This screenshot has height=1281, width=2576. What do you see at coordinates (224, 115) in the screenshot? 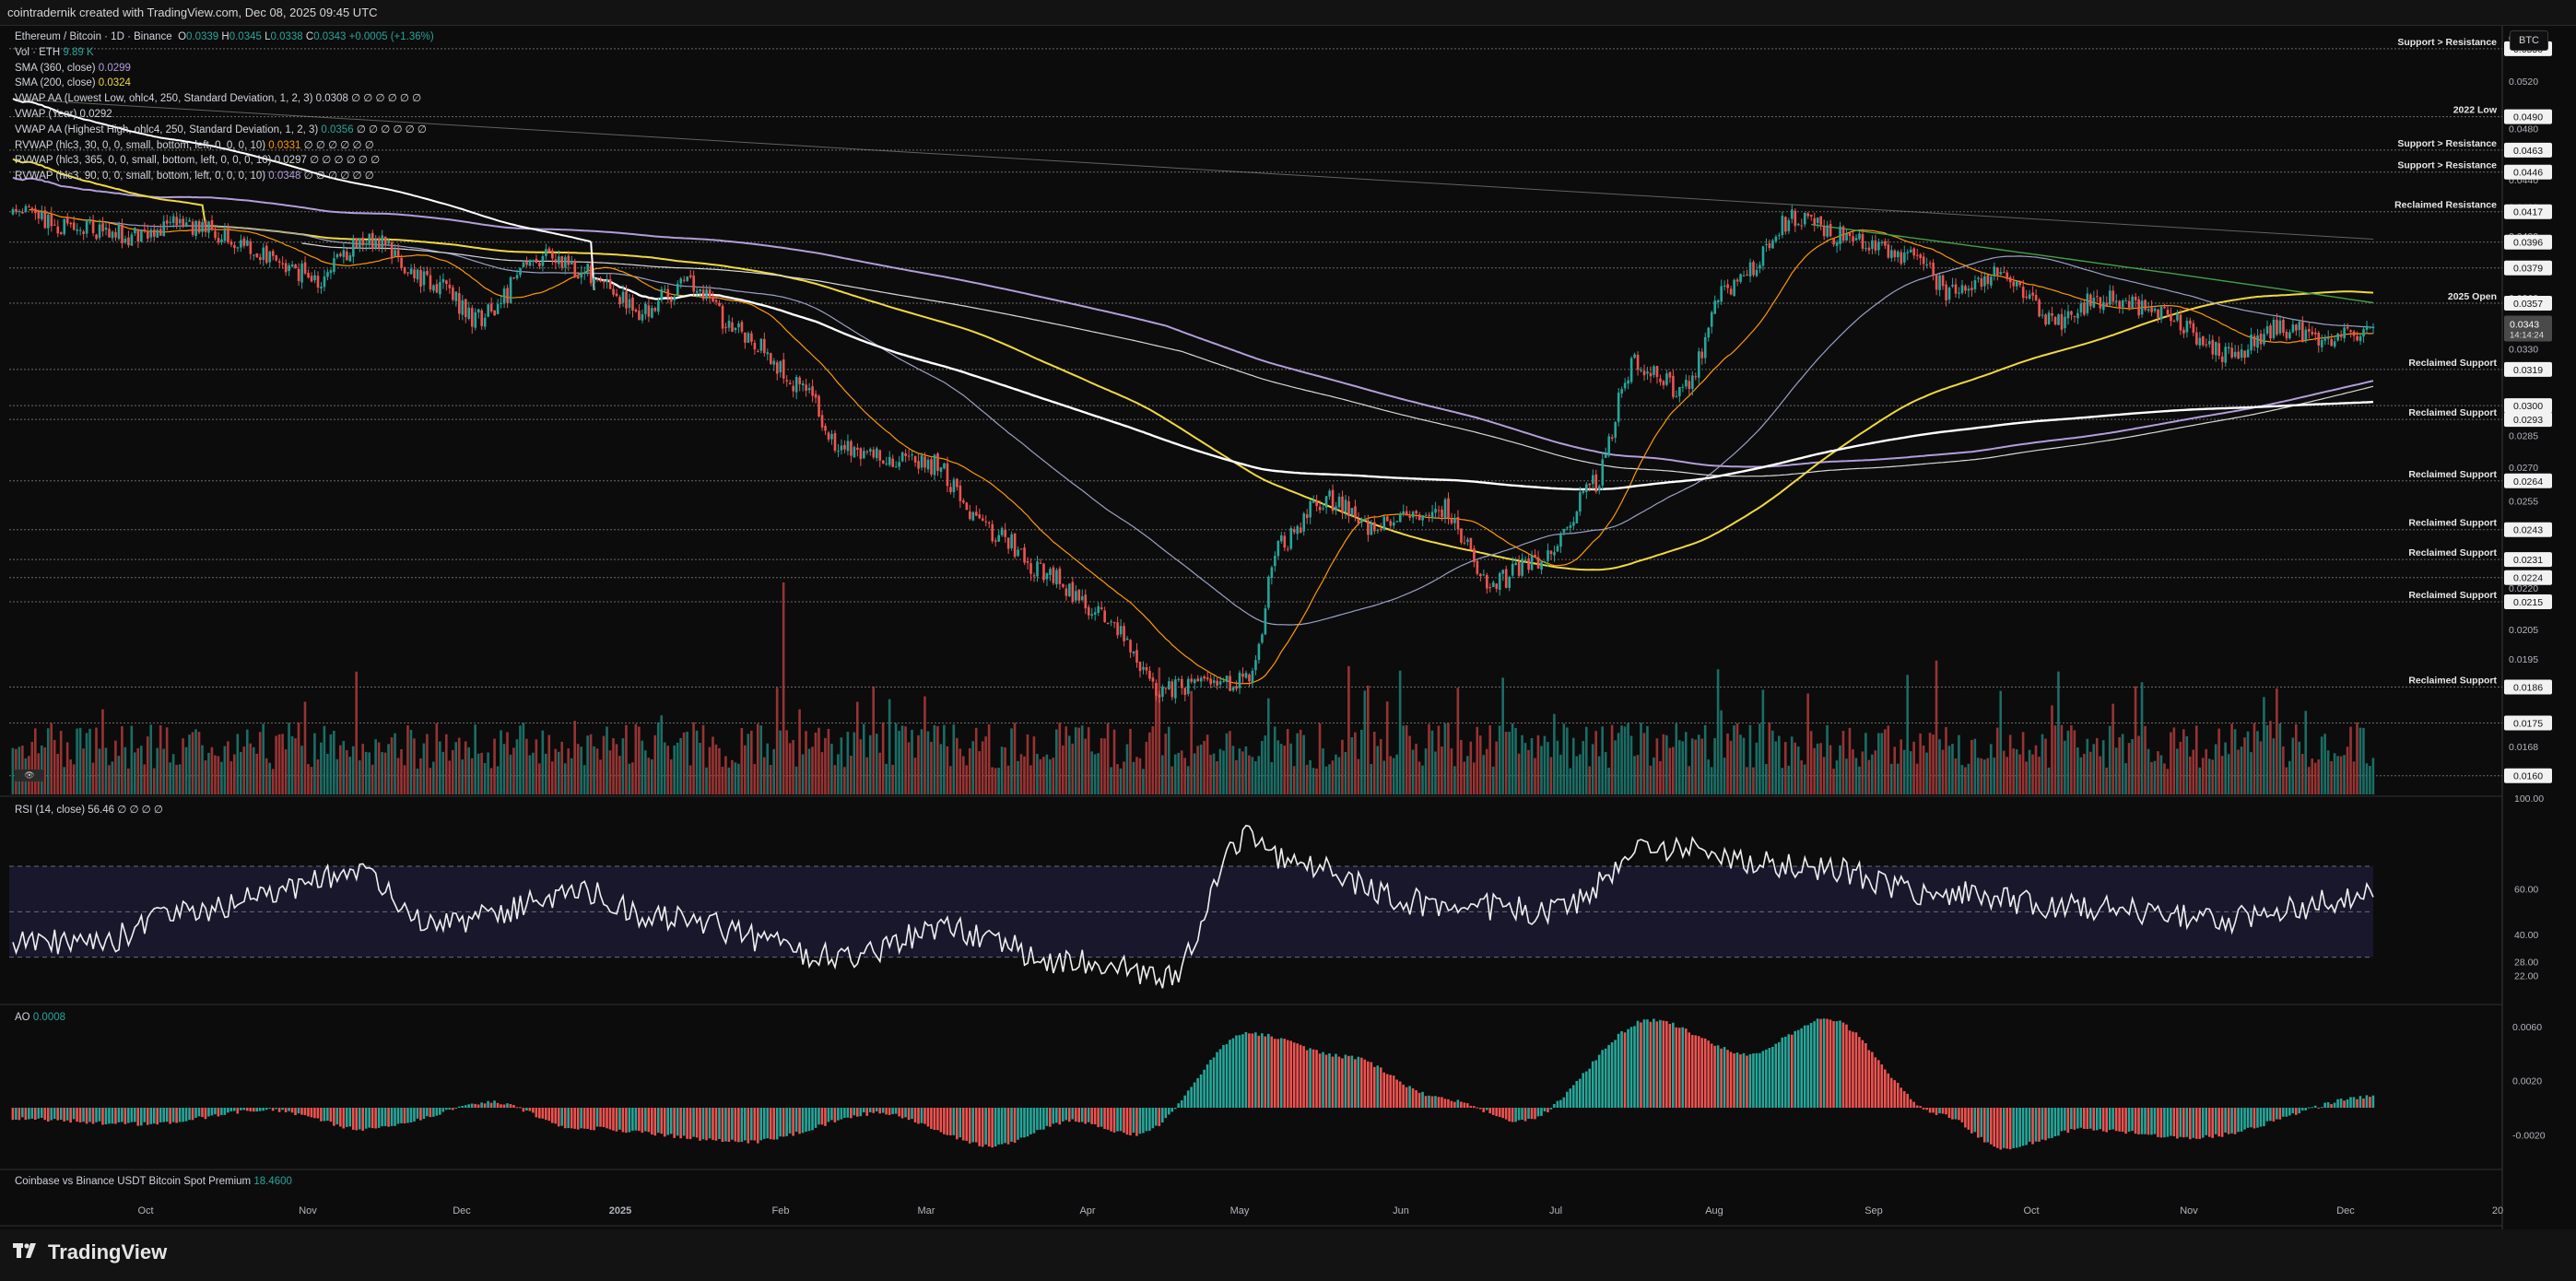
I see `legend-vwap-year: VWAP (Year) 0.0292` at bounding box center [224, 115].